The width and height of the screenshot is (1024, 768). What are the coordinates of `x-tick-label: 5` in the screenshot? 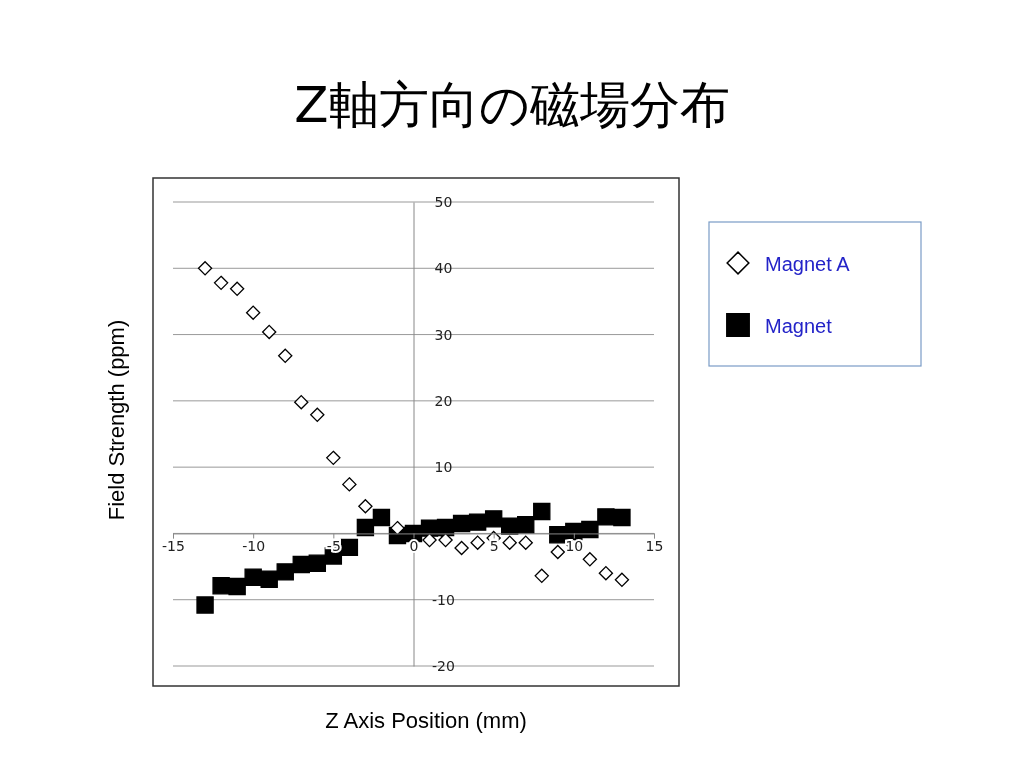 It's located at (494, 546).